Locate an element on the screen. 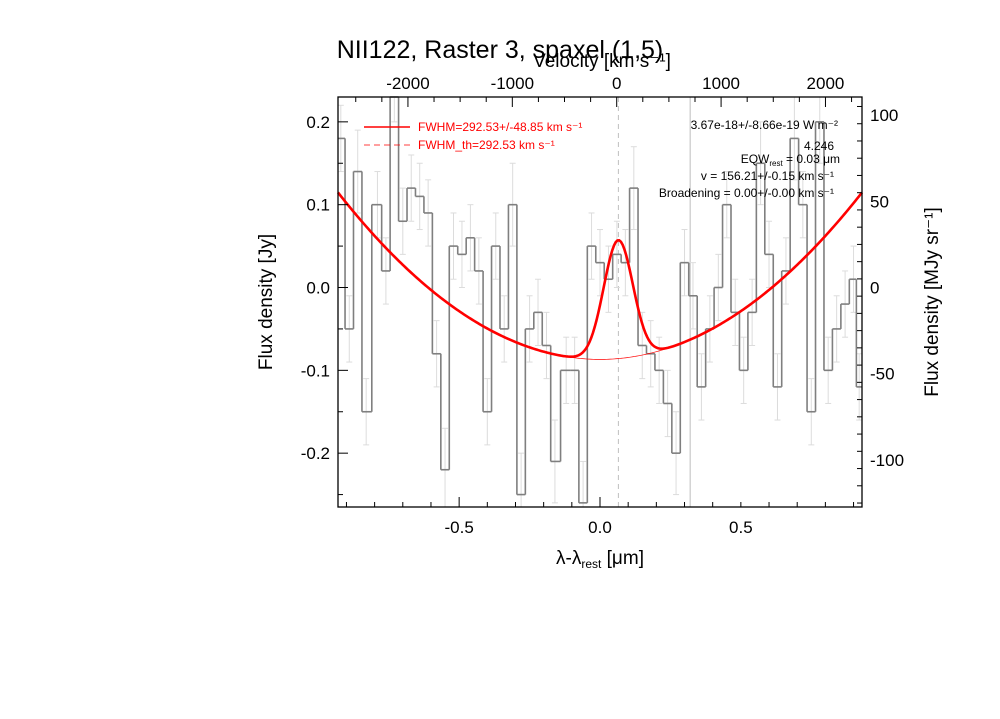 This screenshot has width=1000, height=719. x-tick-label: -0.5 is located at coordinates (458, 527).